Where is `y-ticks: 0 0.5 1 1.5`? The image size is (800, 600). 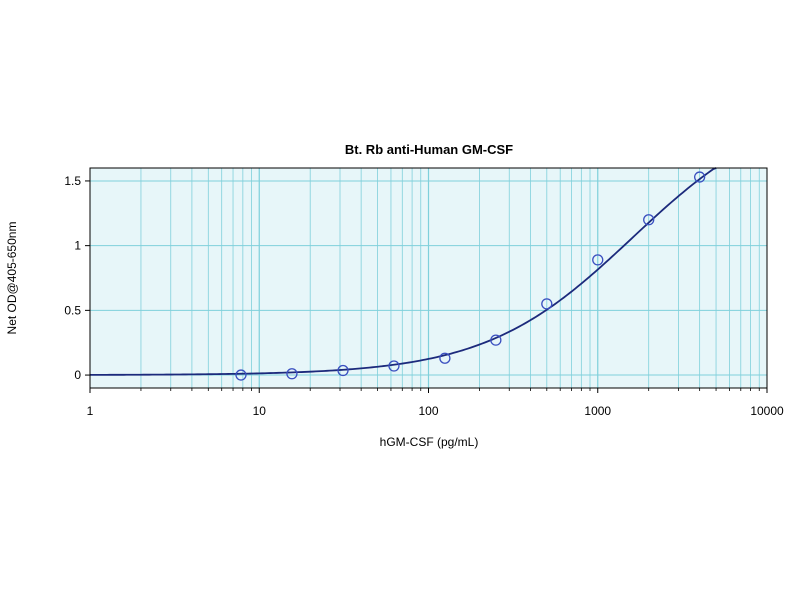 y-ticks: 0 0.5 1 1.5 is located at coordinates (77, 278).